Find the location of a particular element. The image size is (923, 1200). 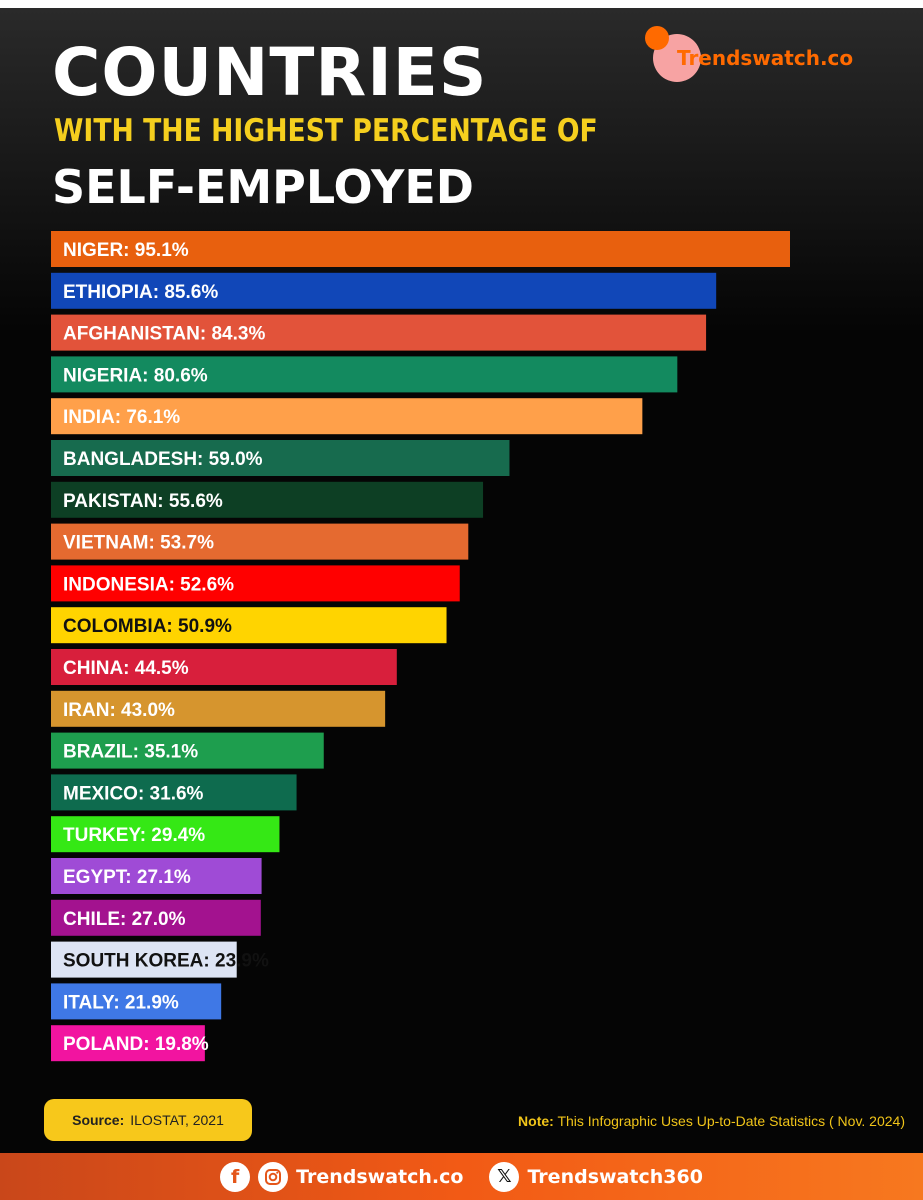

bar-niger is located at coordinates (420, 249).